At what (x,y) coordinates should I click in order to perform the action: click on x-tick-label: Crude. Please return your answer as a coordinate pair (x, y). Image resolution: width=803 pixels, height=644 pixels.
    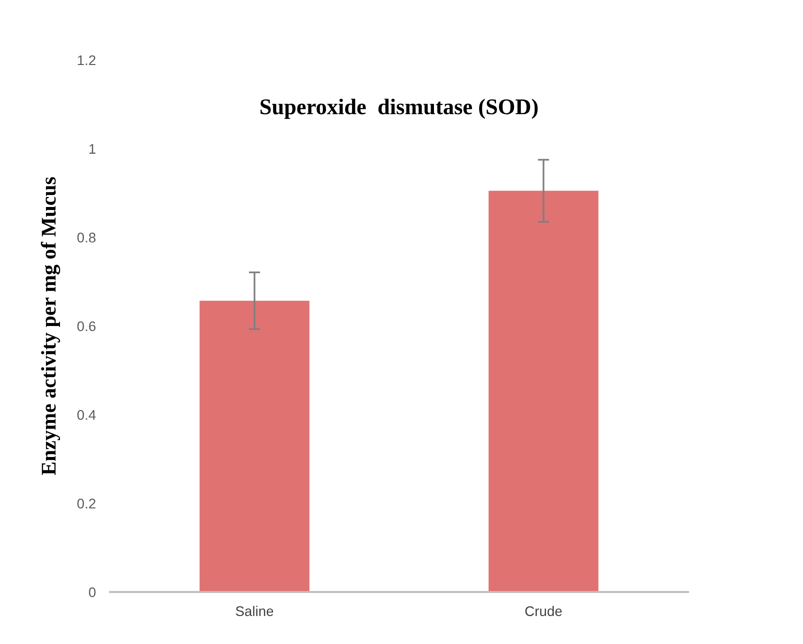
    Looking at the image, I should click on (543, 611).